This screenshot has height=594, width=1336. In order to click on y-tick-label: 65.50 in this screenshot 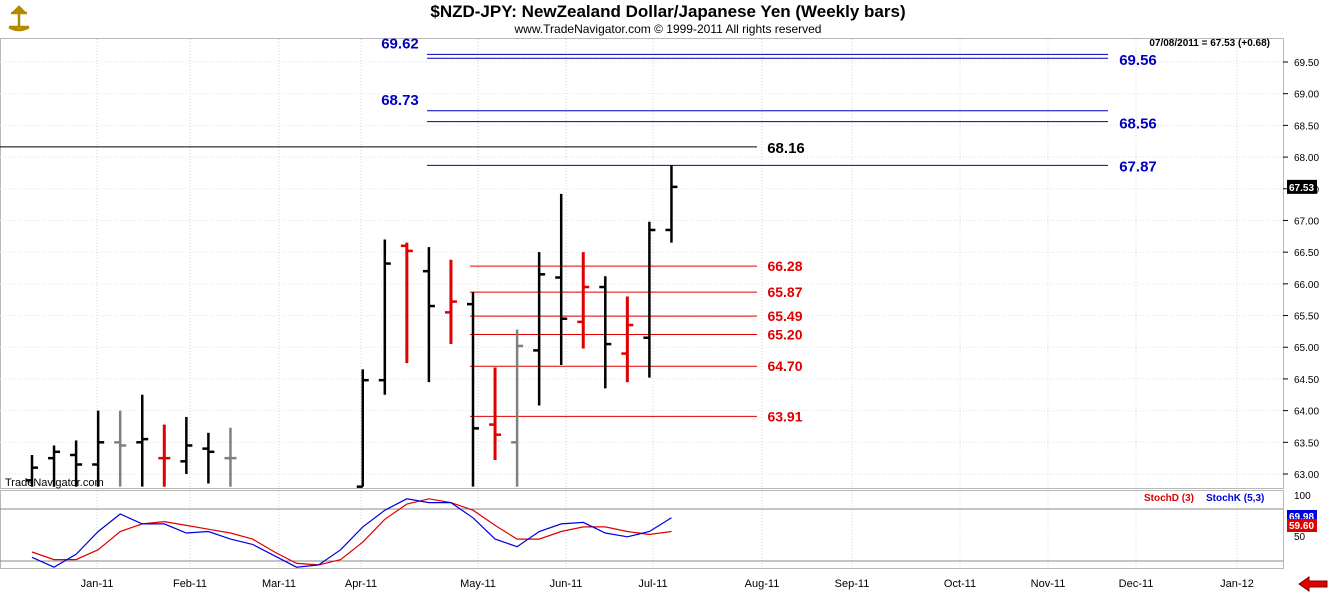, I will do `click(1306, 317)`.